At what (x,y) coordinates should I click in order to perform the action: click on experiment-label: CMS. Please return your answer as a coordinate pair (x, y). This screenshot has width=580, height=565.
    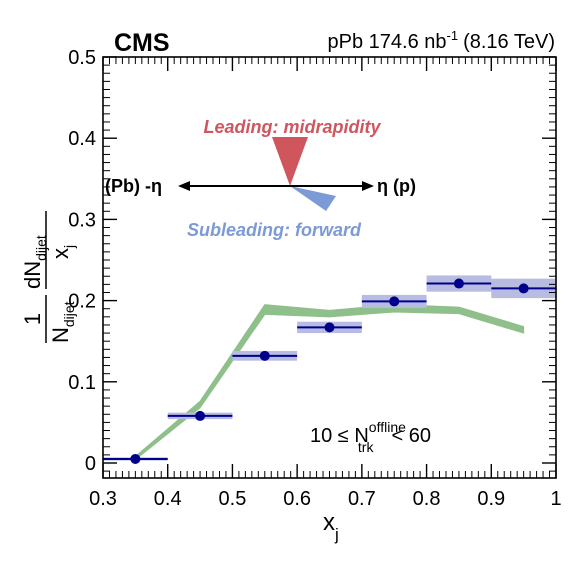
    Looking at the image, I should click on (142, 43).